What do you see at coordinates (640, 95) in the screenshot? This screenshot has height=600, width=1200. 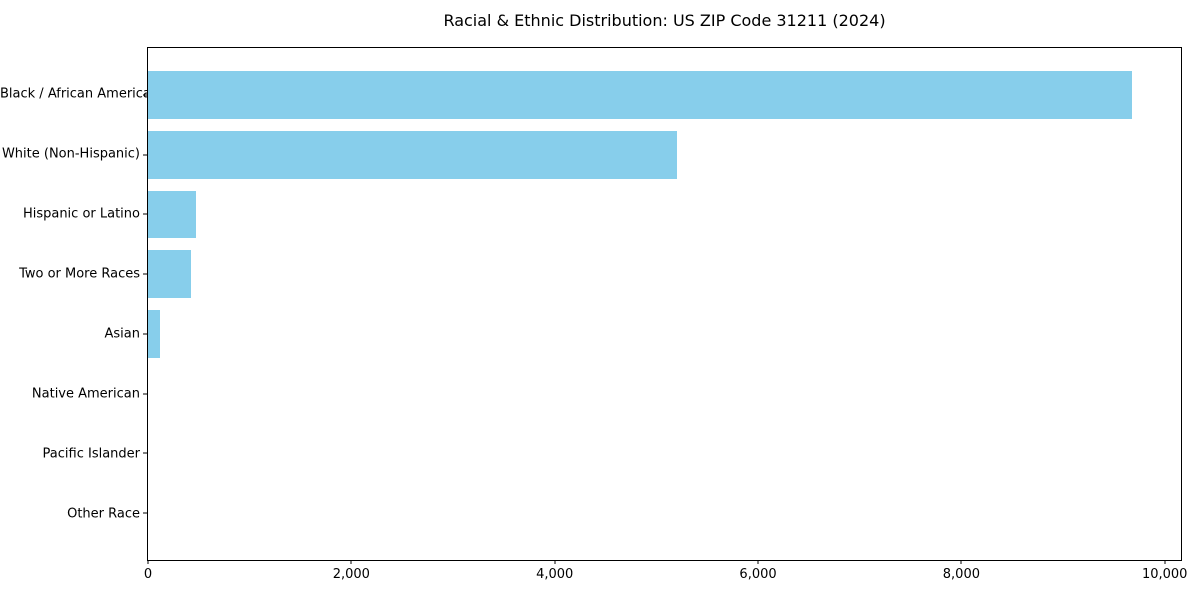 I see `bar-black-african-american` at bounding box center [640, 95].